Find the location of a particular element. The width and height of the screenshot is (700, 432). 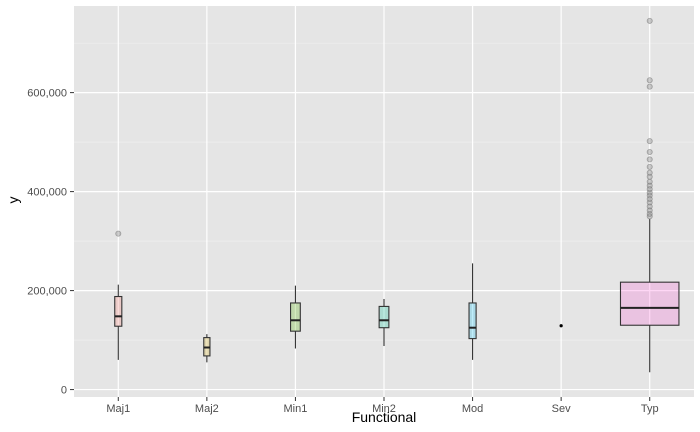

x-axis-title: Functional is located at coordinates (384, 417).